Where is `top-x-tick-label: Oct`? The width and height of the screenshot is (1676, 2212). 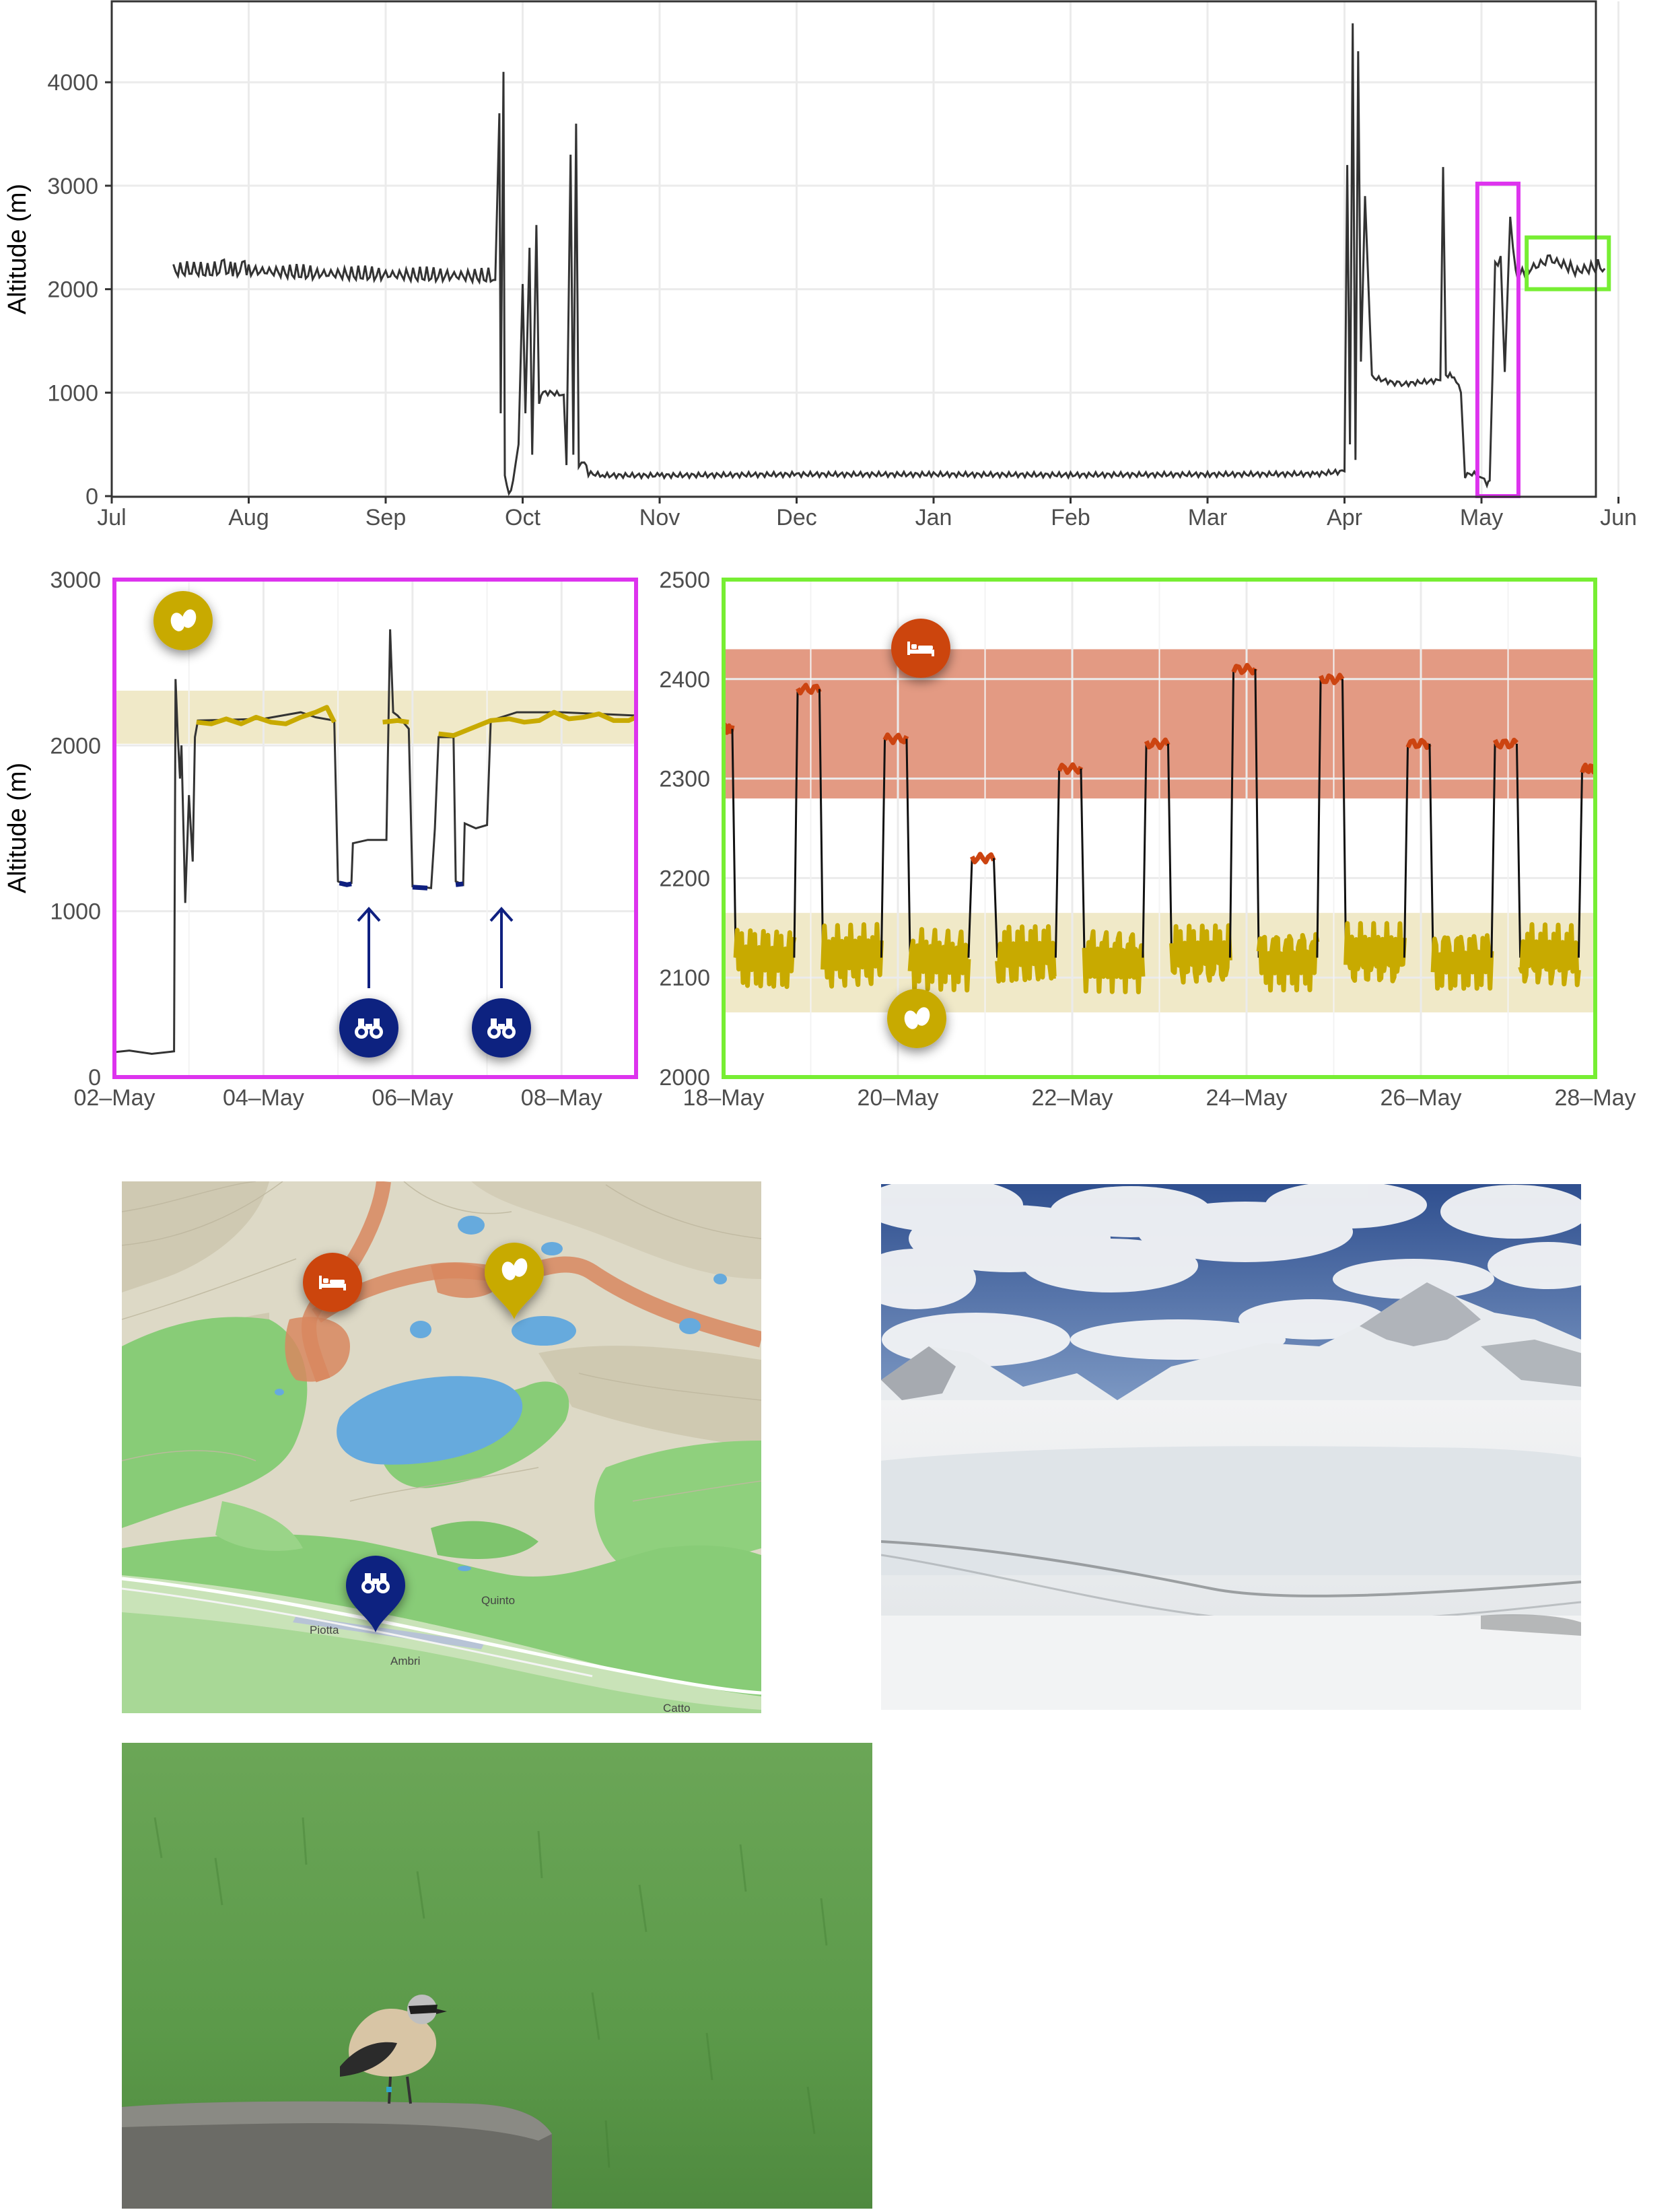 top-x-tick-label: Oct is located at coordinates (522, 517).